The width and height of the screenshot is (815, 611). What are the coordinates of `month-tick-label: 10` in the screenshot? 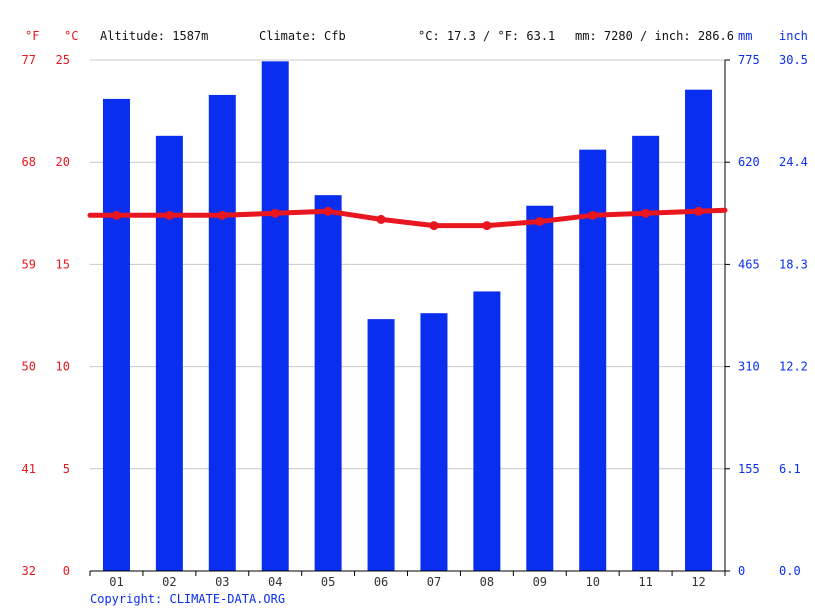 It's located at (592, 582).